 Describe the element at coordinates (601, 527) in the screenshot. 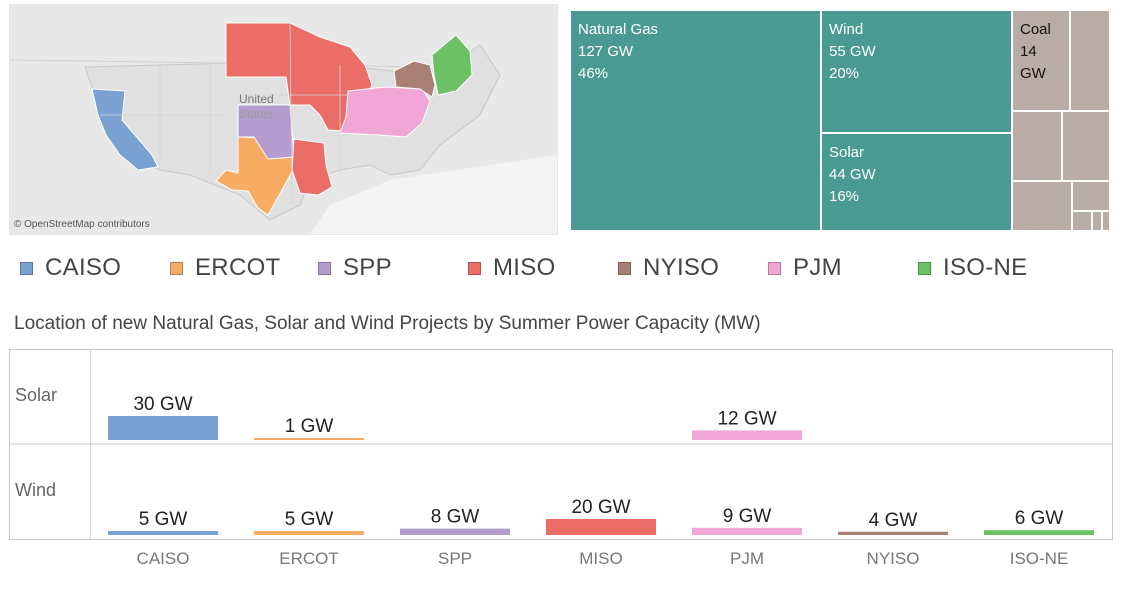

I see `bar-wind-miso` at that location.